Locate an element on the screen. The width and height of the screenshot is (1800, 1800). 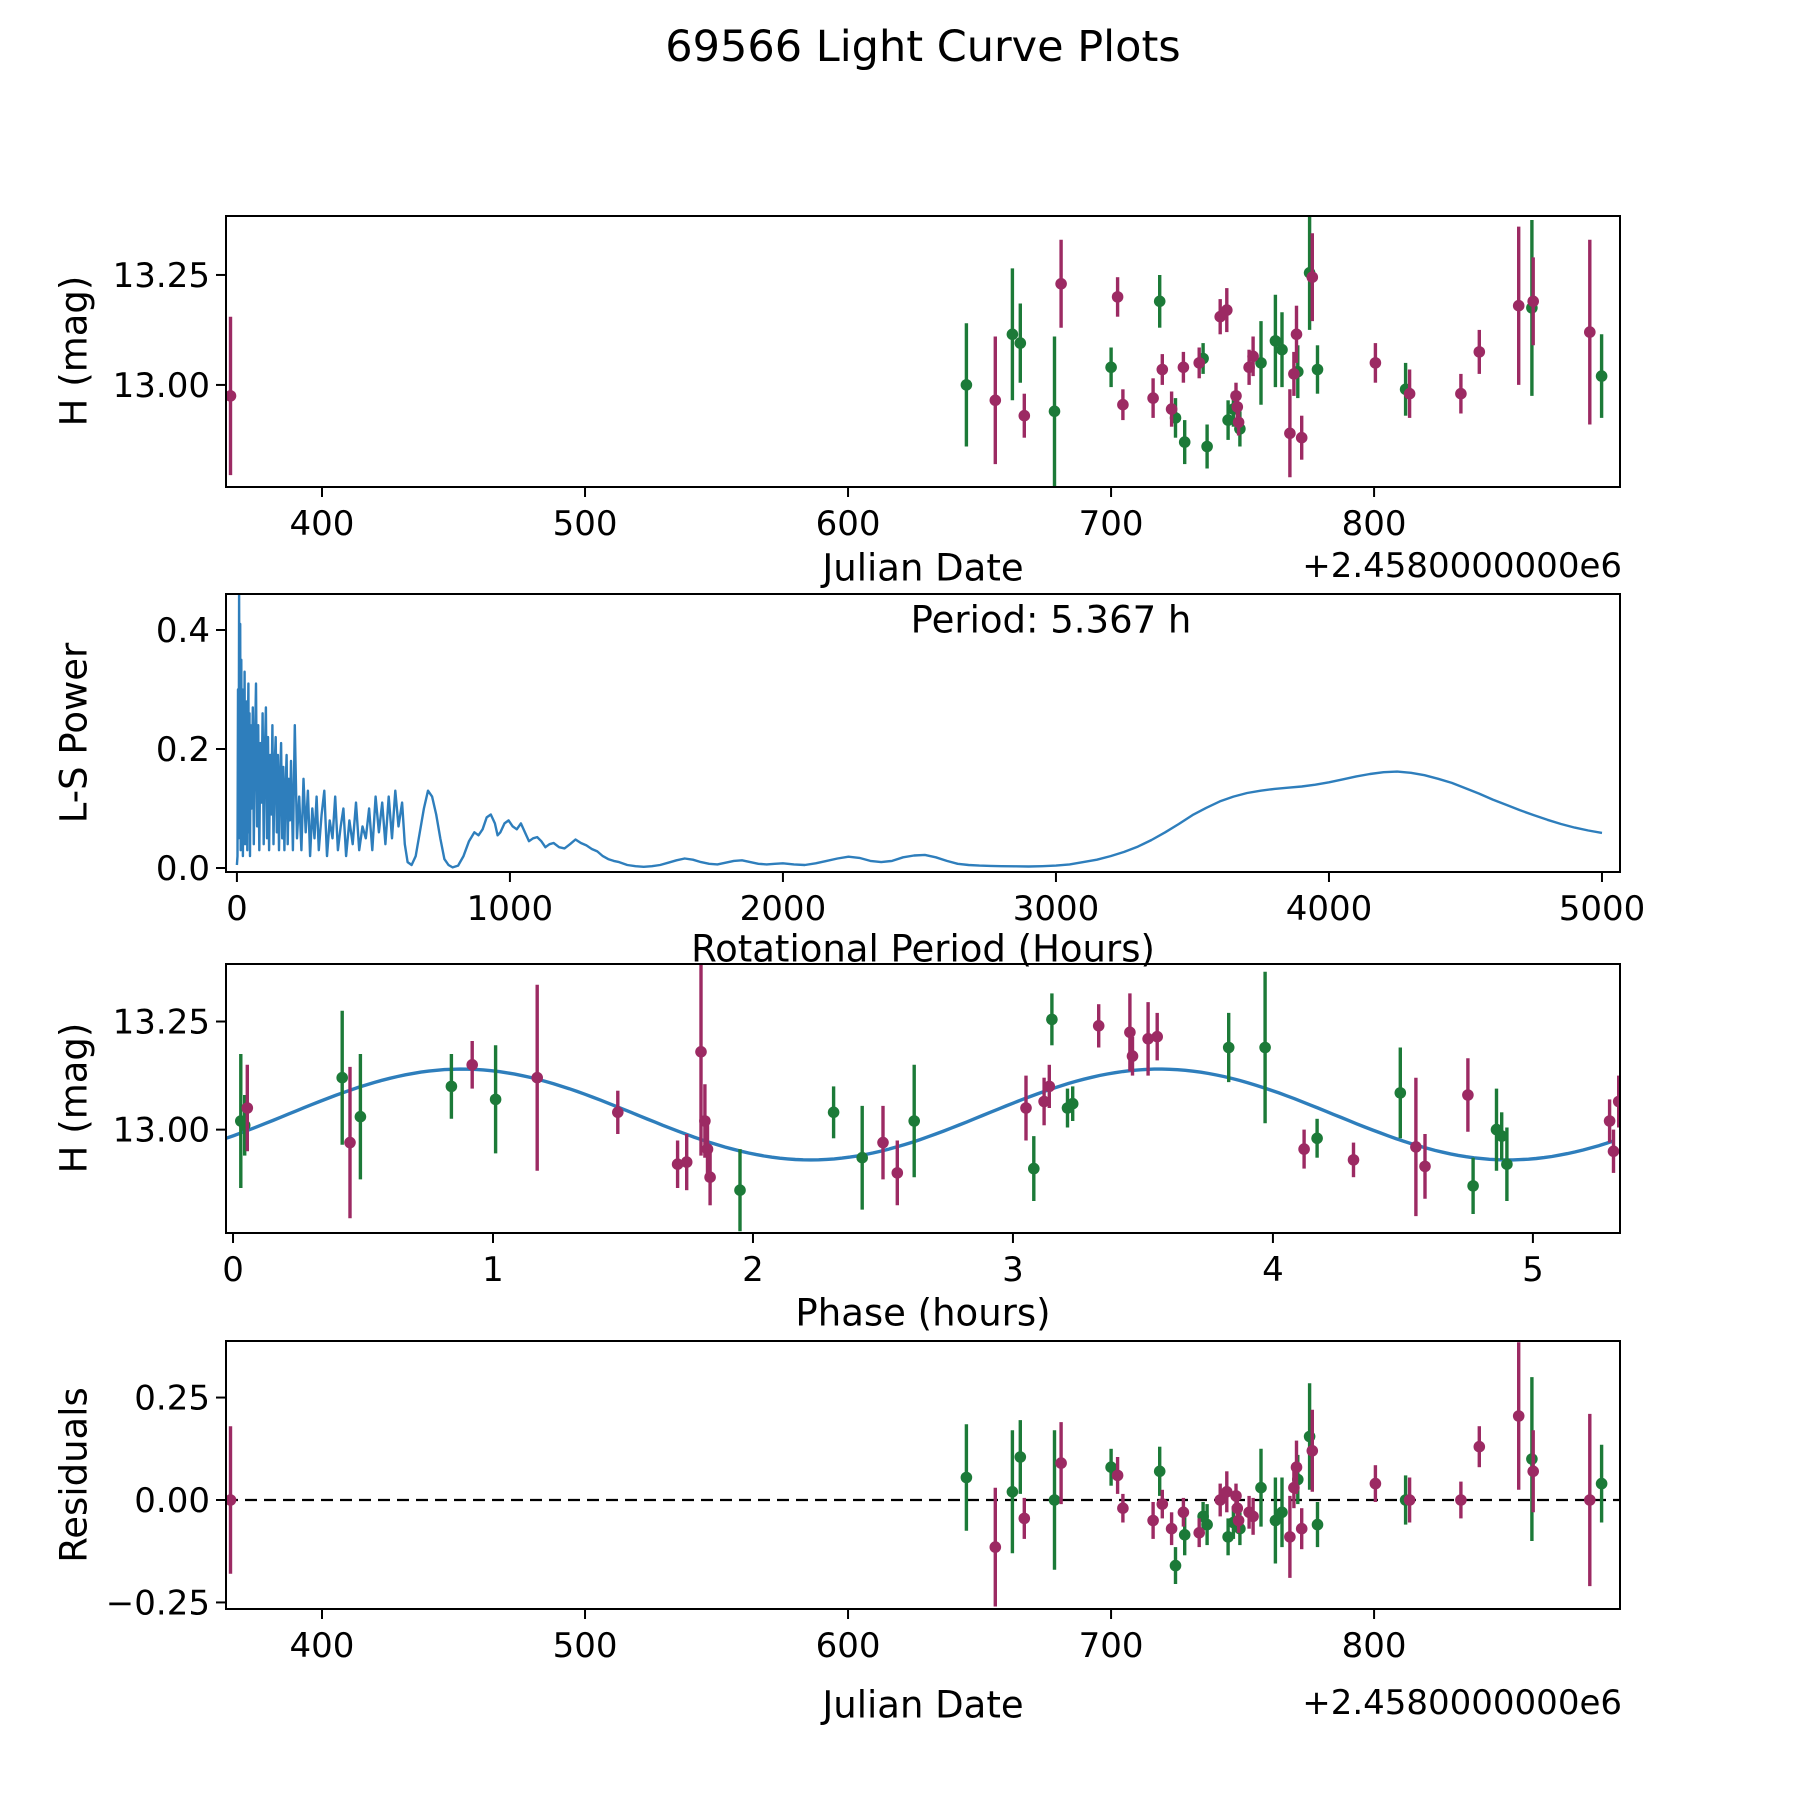
x-tick-label: 4000 is located at coordinates (1329, 909).